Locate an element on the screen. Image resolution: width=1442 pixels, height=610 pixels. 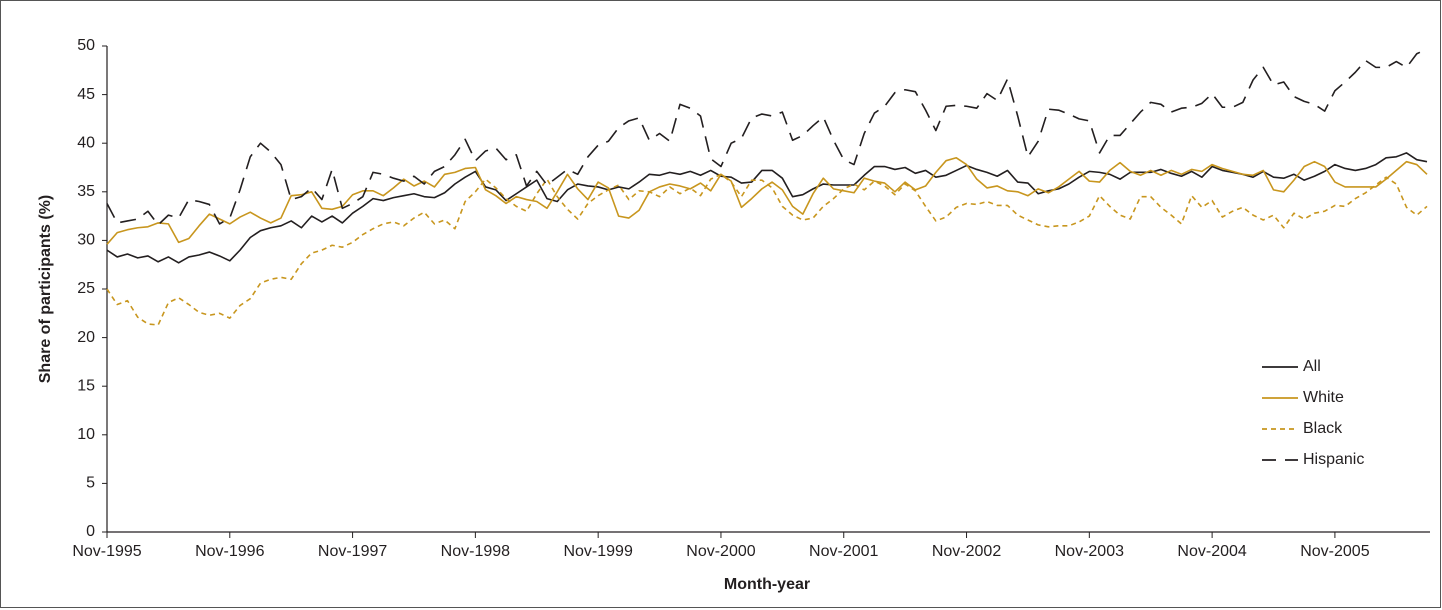
y-tick-label: 20 is located at coordinates (86, 337).